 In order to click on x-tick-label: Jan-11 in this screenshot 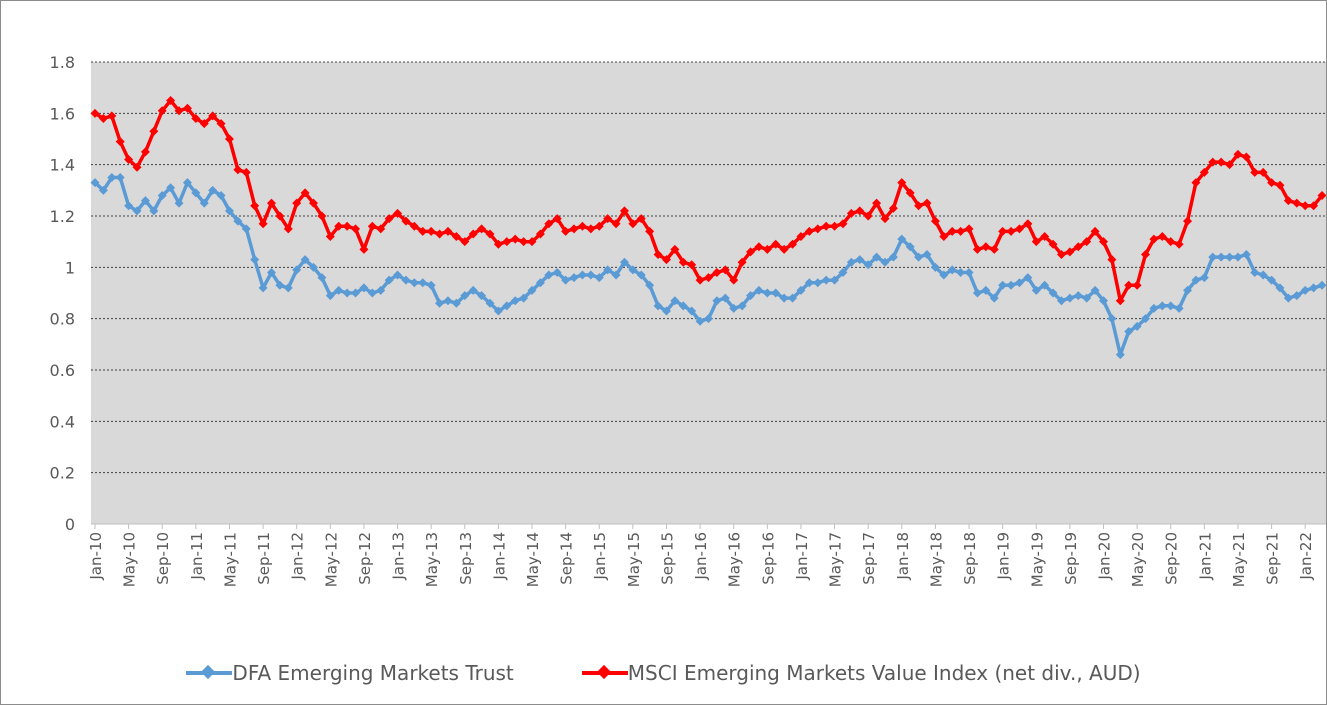, I will do `click(197, 556)`.